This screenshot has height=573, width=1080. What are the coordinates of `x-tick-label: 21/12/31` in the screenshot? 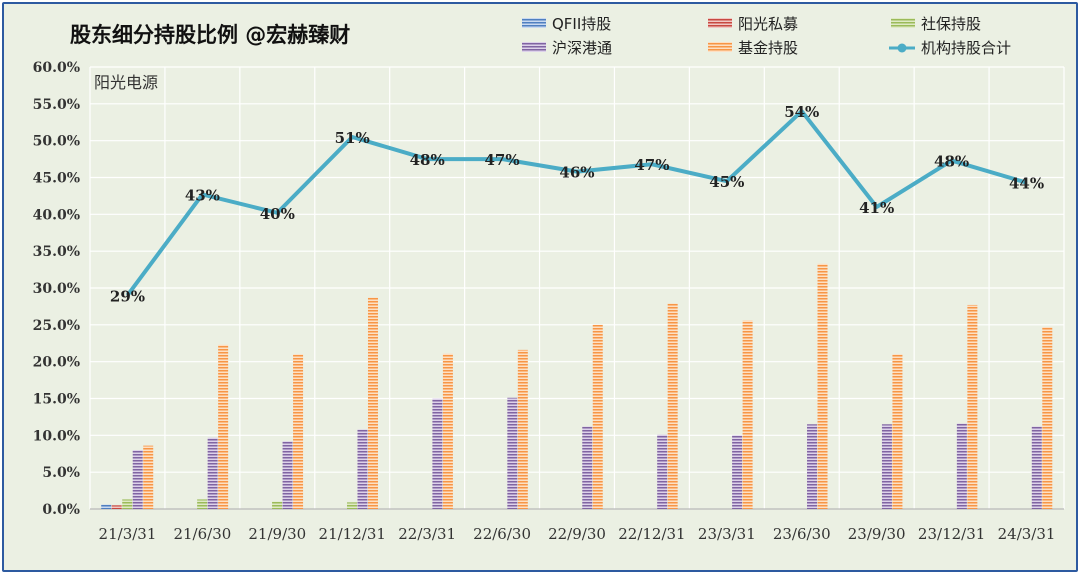 It's located at (352, 534).